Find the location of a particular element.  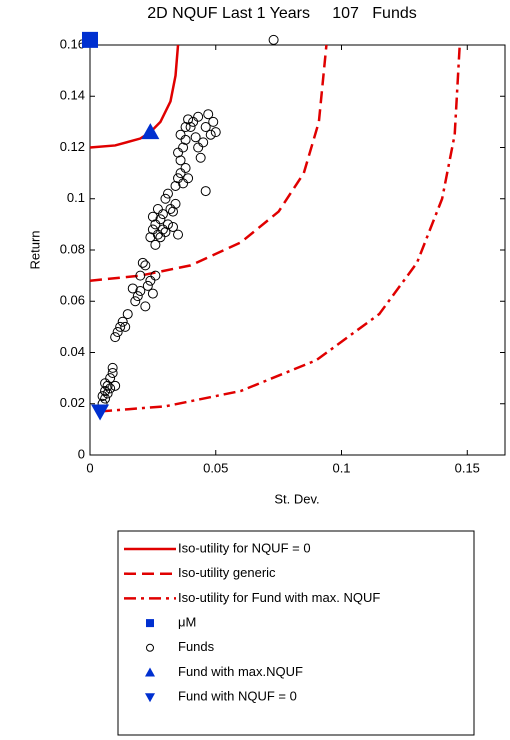

x-tick-label: 0.1 is located at coordinates (341, 467).